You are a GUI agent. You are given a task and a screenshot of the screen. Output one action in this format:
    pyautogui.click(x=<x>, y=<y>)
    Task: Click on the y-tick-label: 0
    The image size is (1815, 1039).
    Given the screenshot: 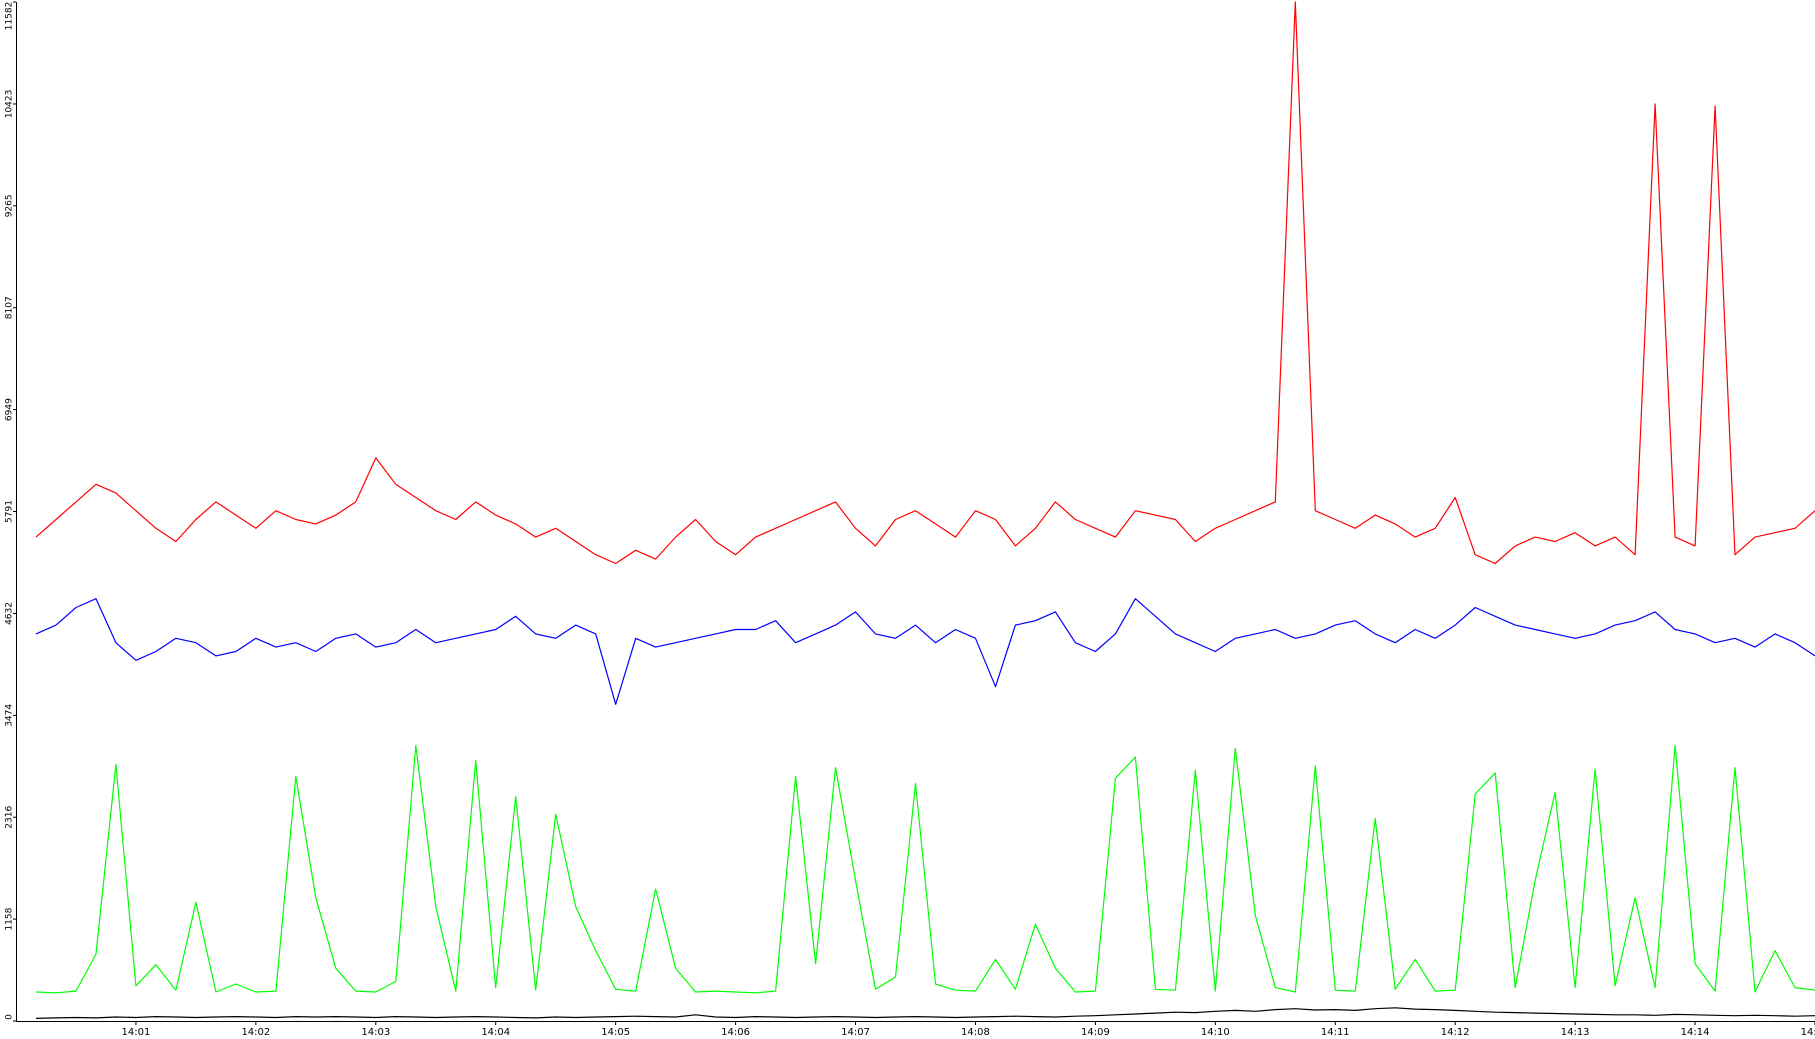 What is the action you would take?
    pyautogui.click(x=10, y=1017)
    